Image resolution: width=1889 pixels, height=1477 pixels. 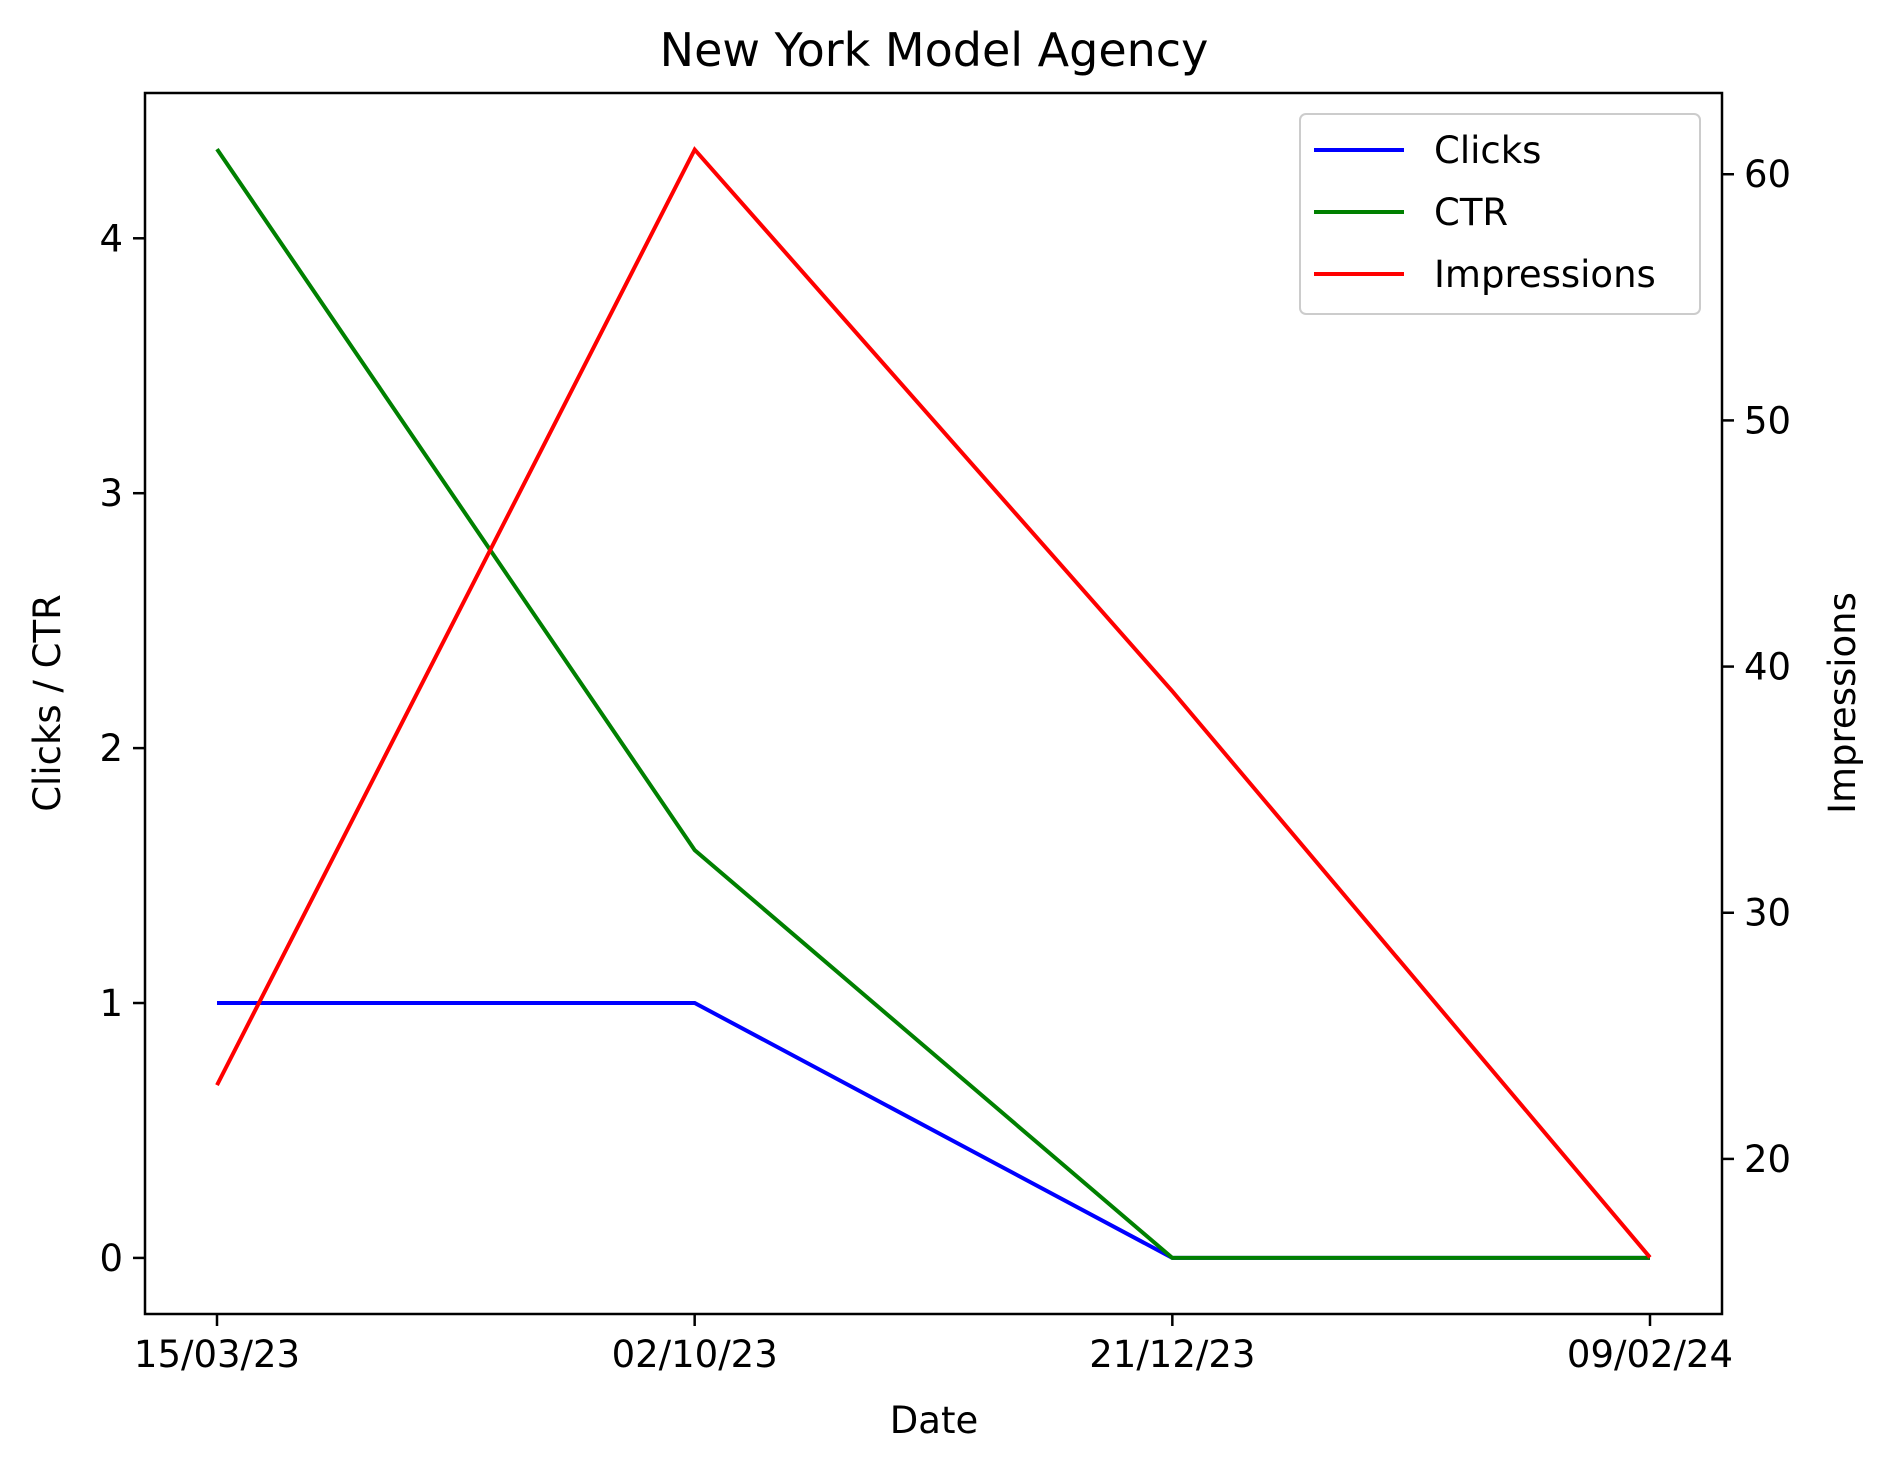 I want to click on chart-title: New York Model Agency, so click(x=934, y=50).